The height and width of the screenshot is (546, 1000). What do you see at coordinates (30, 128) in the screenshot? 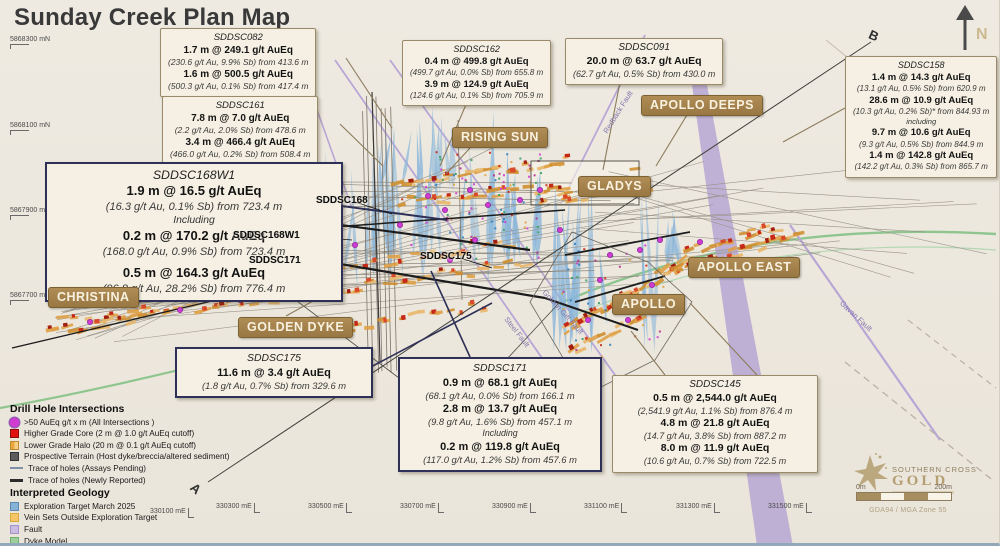
I see `northing-label: 5868100 mN` at bounding box center [30, 128].